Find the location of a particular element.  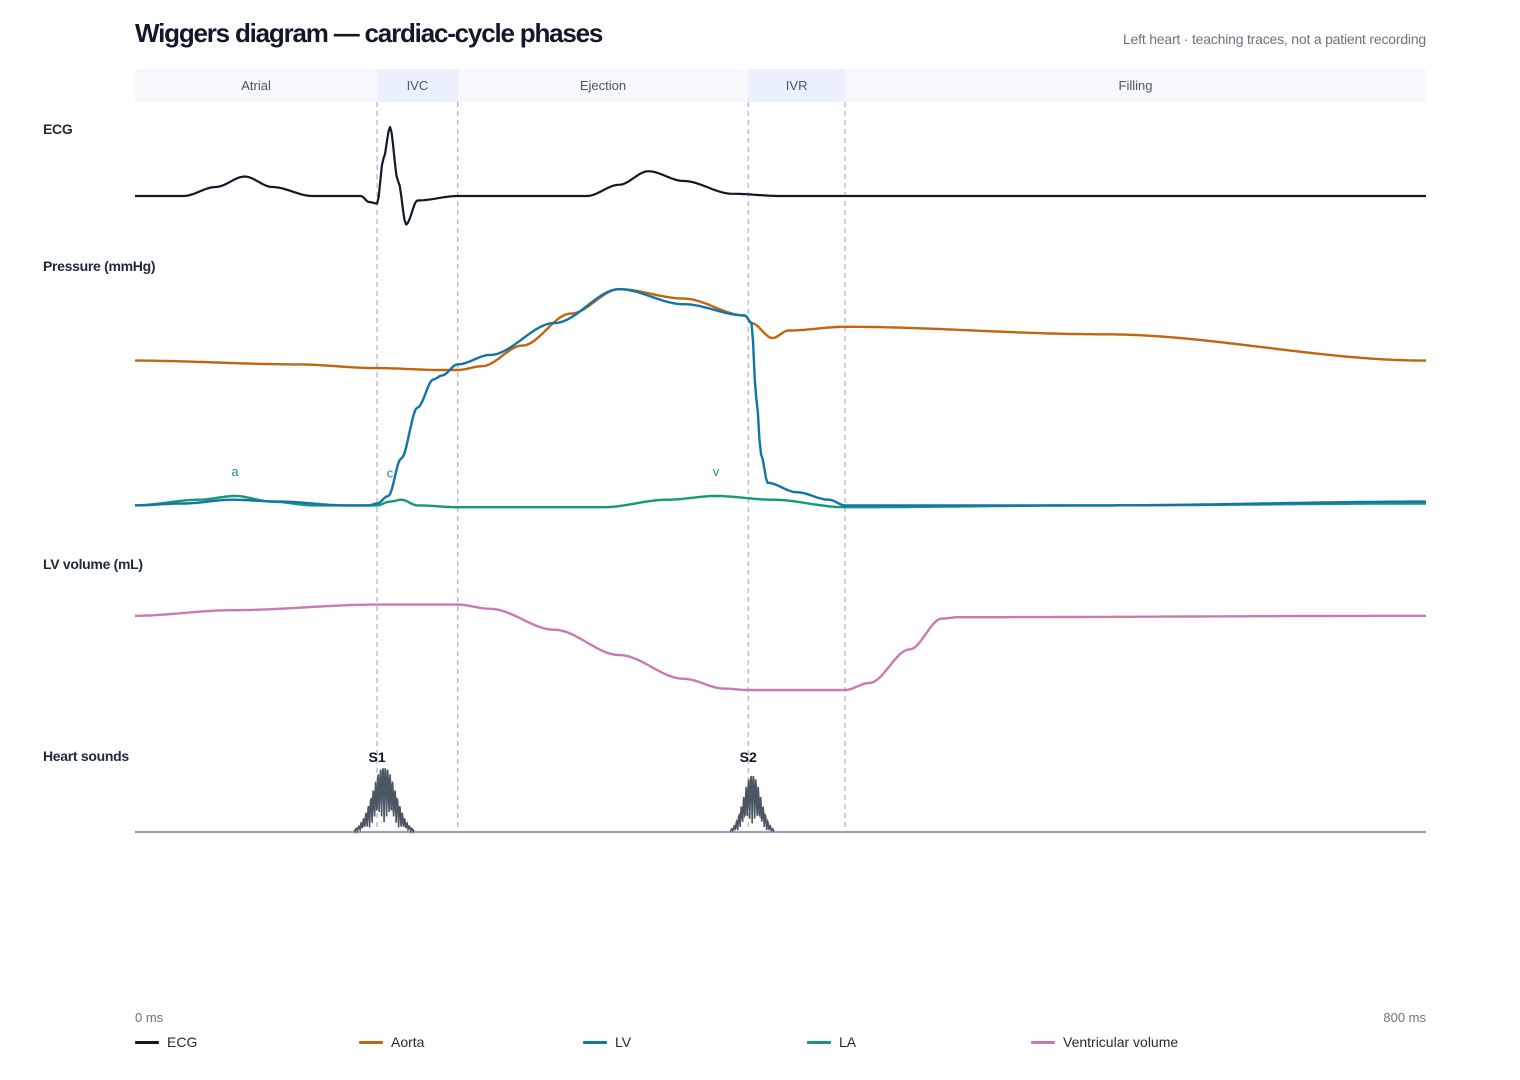

legend-item: Aorta is located at coordinates (391, 1042).